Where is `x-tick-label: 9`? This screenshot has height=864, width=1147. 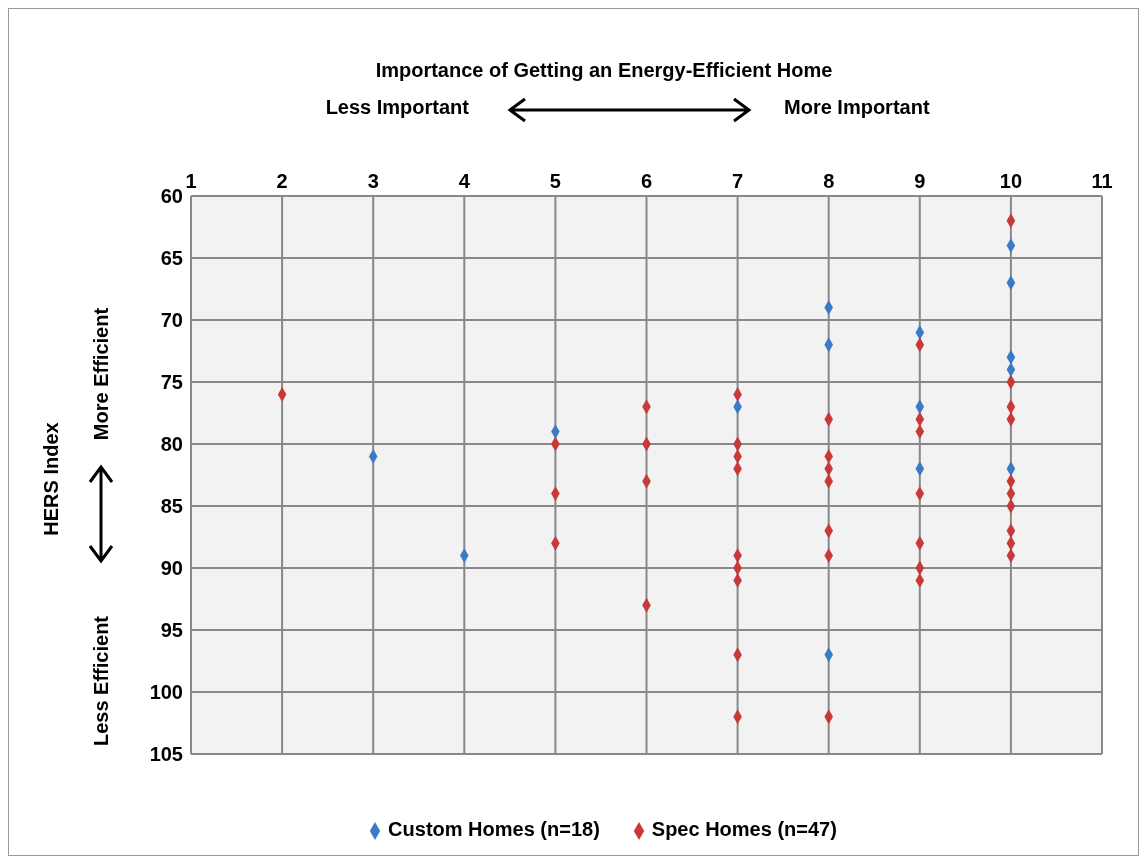
x-tick-label: 9 is located at coordinates (920, 181).